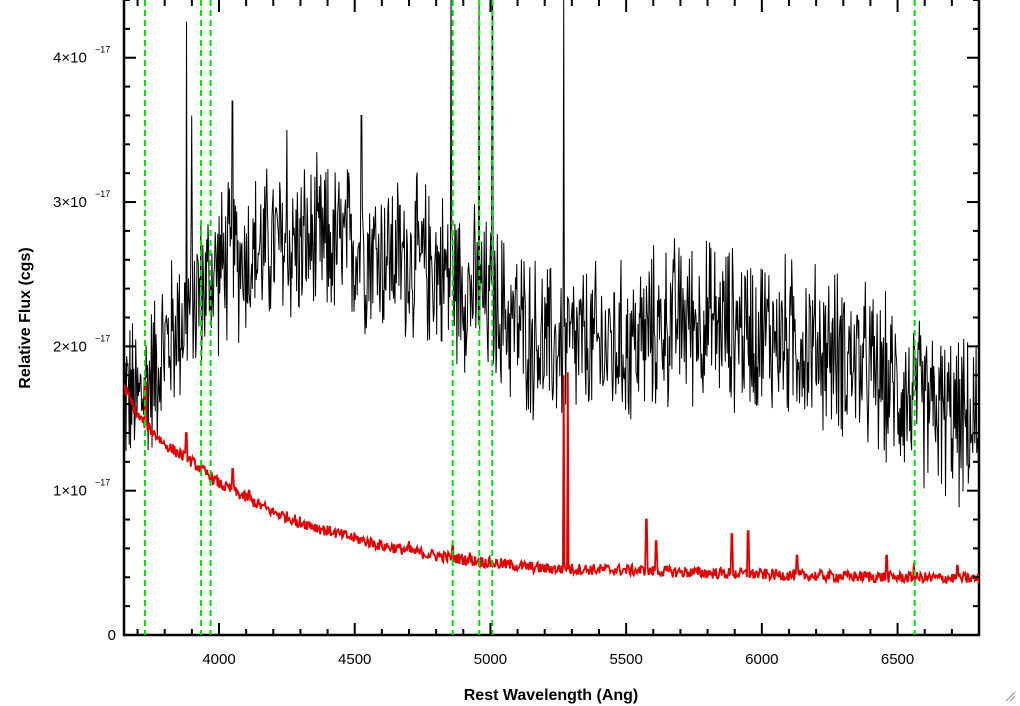  I want to click on x-tick-label: 4500, so click(354, 659).